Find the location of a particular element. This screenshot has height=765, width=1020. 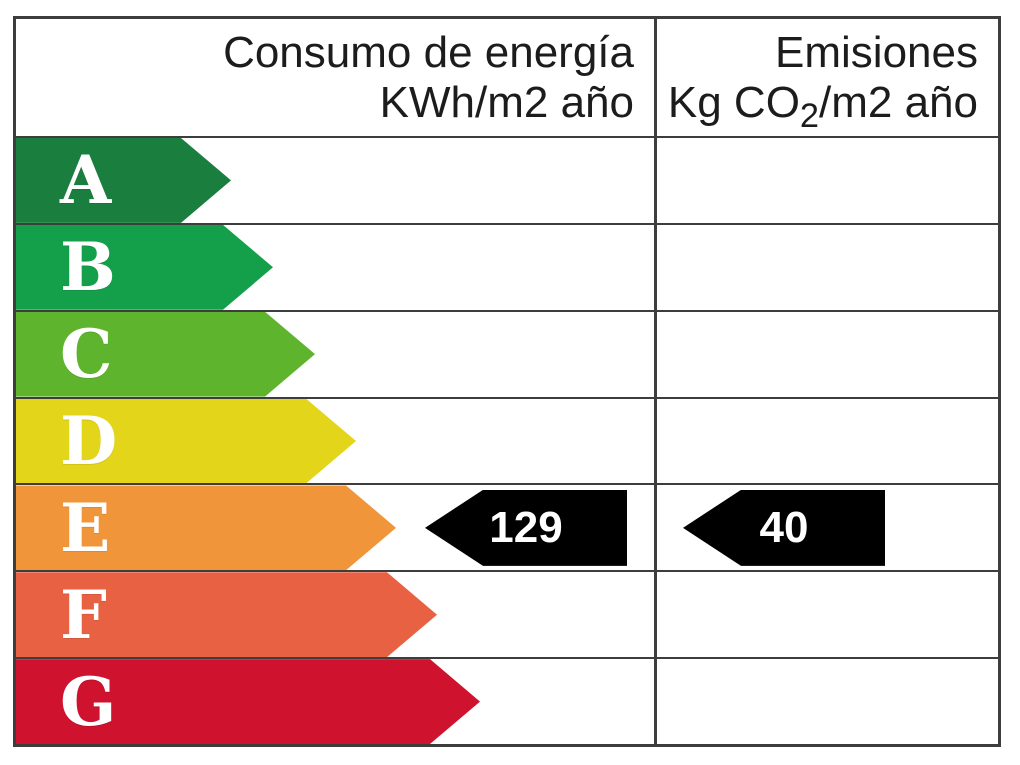

rating-row-e: E 129 40 is located at coordinates (507, 529).